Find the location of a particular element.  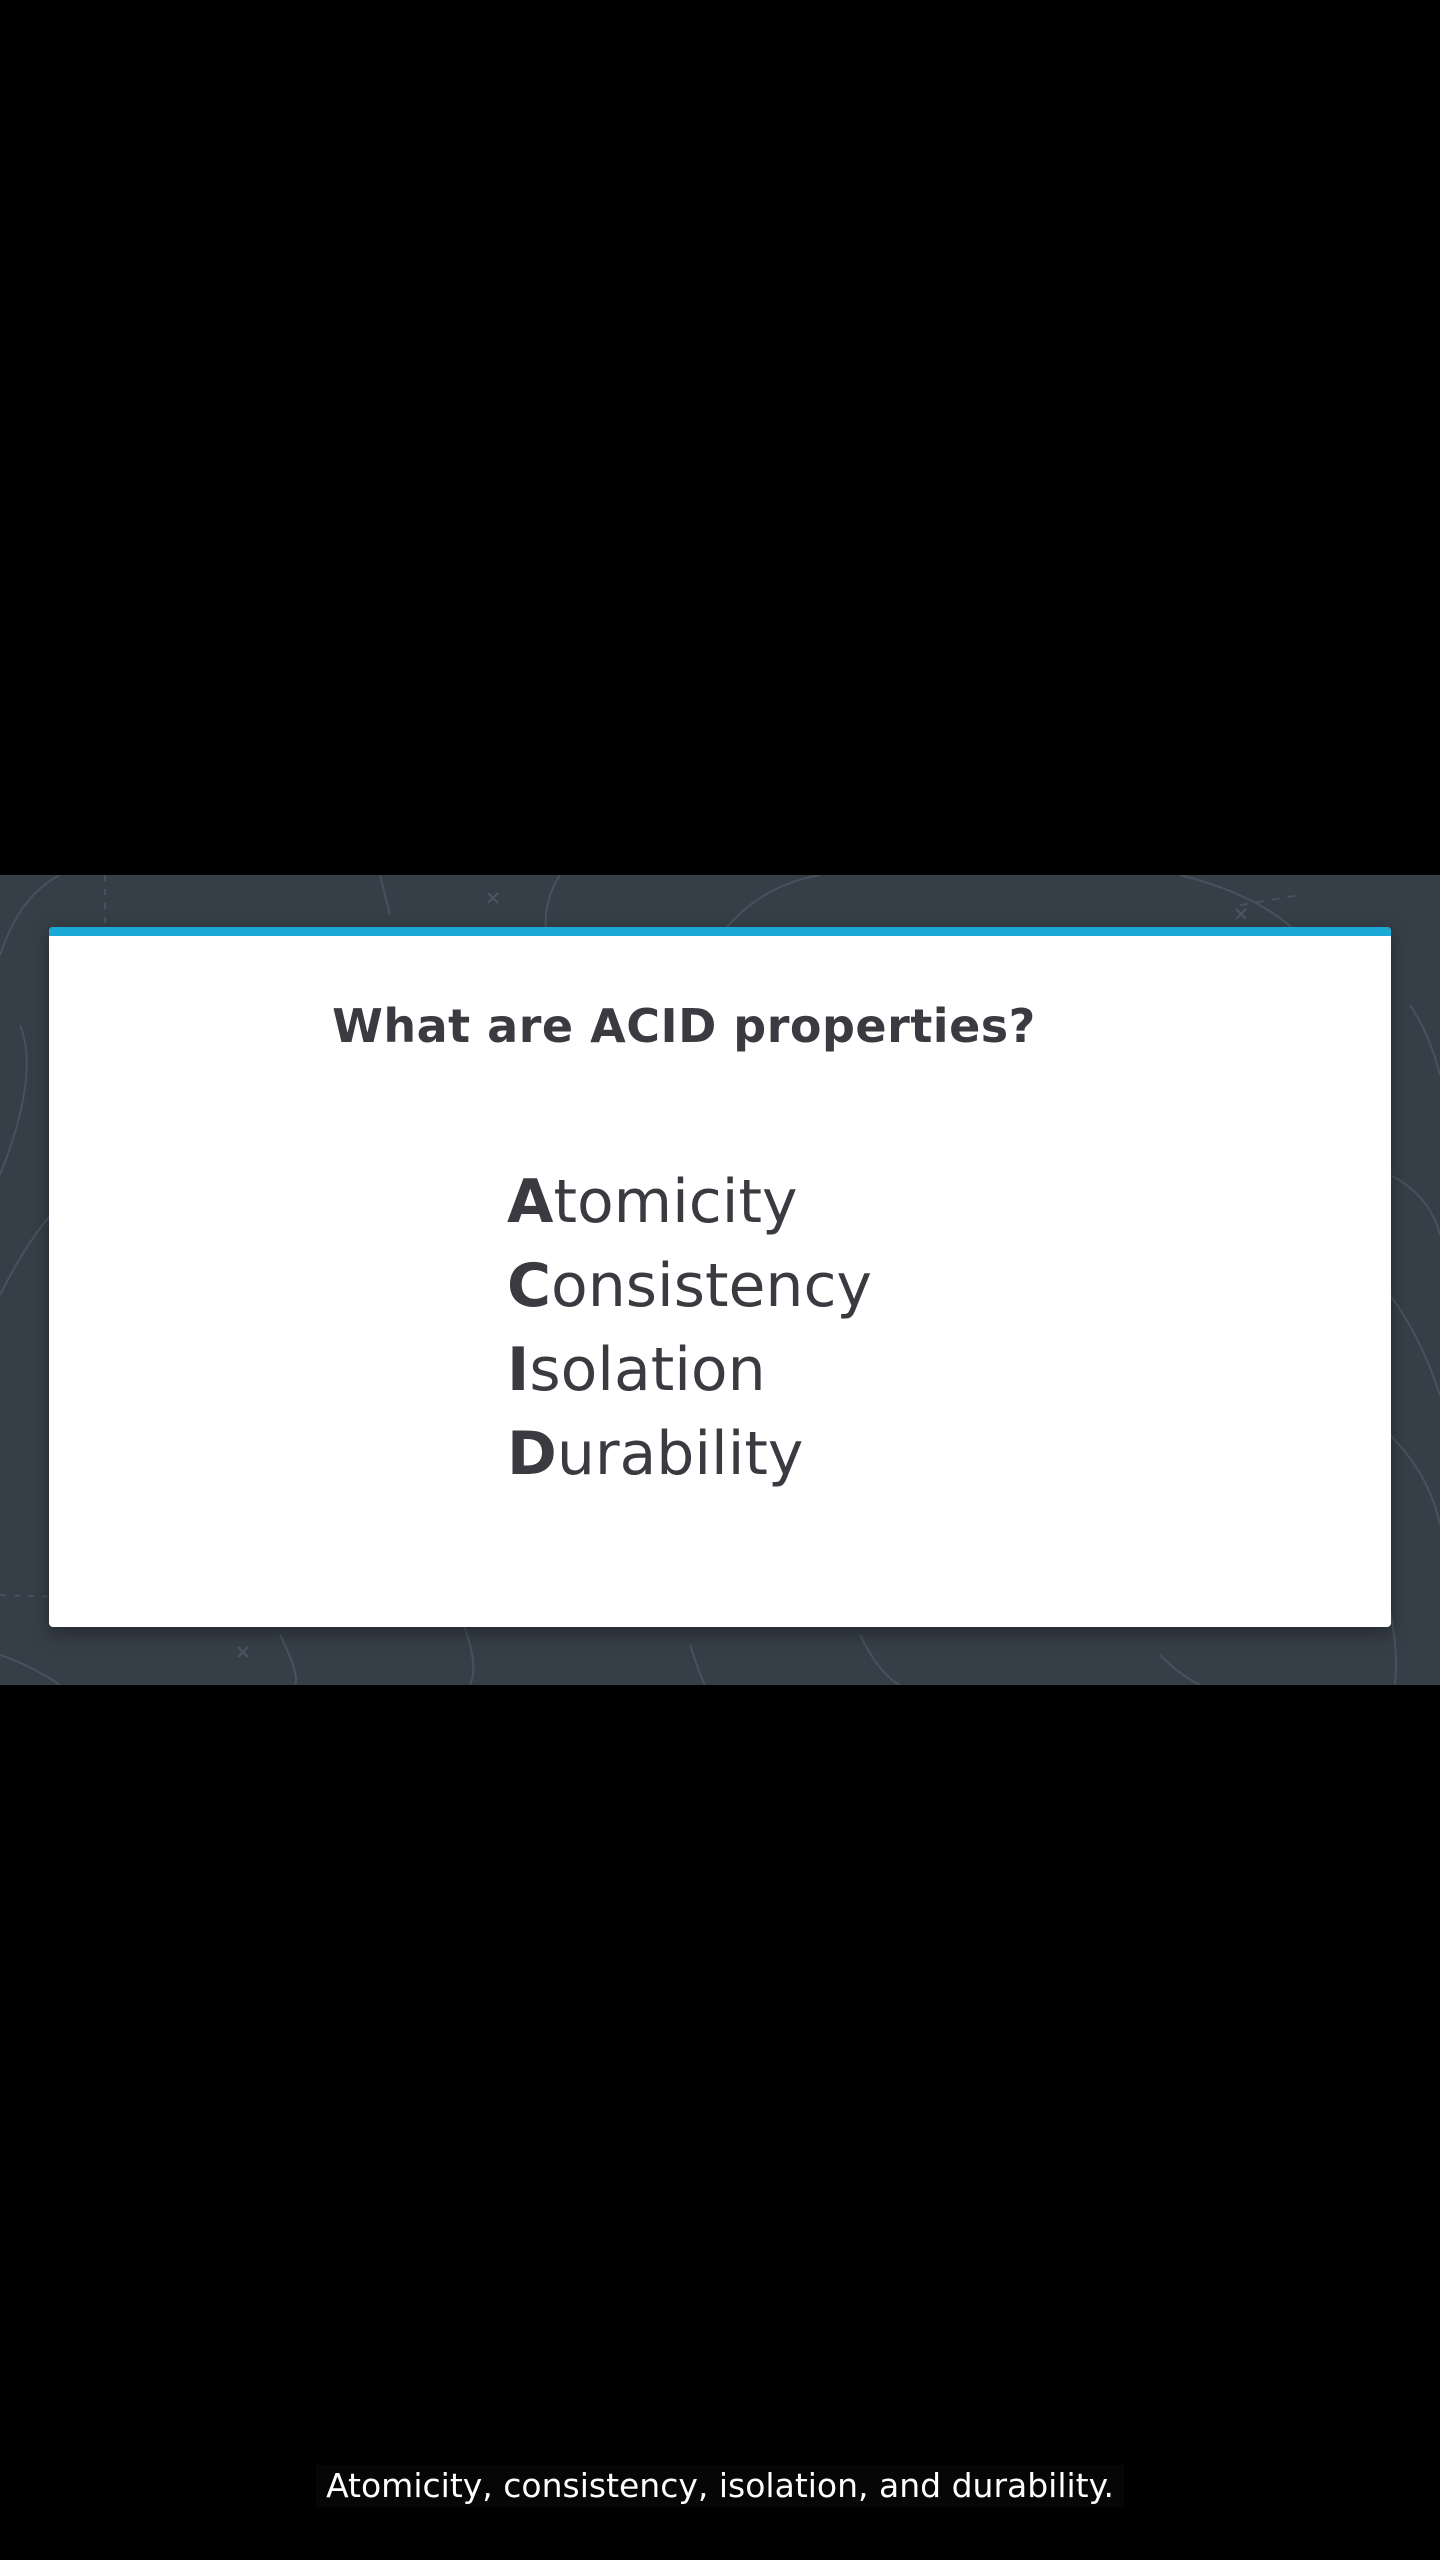

acid-item-rest: solation is located at coordinates (647, 1370).